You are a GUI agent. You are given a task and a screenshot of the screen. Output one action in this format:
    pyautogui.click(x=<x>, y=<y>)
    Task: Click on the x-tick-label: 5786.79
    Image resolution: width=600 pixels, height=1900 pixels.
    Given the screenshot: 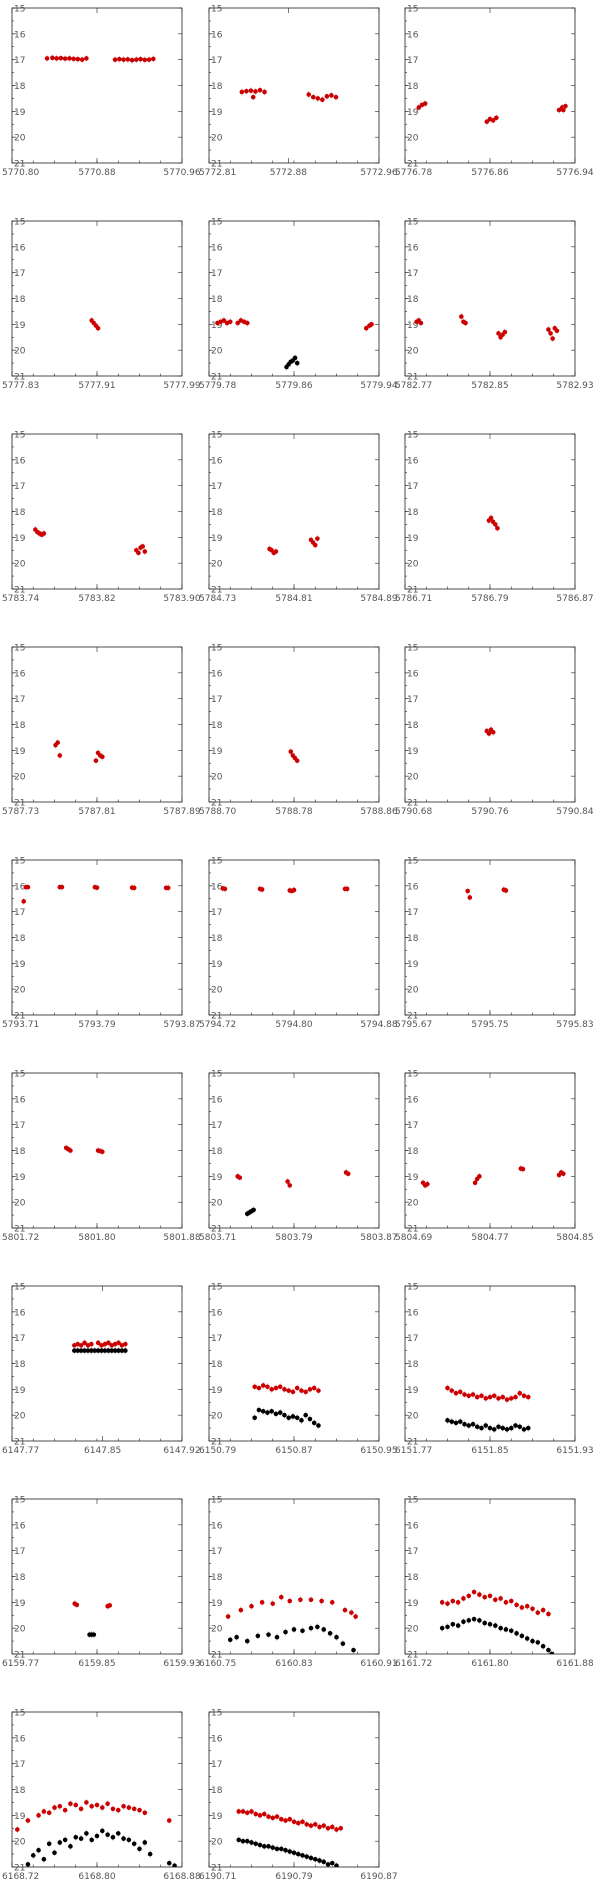 What is the action you would take?
    pyautogui.click(x=489, y=599)
    